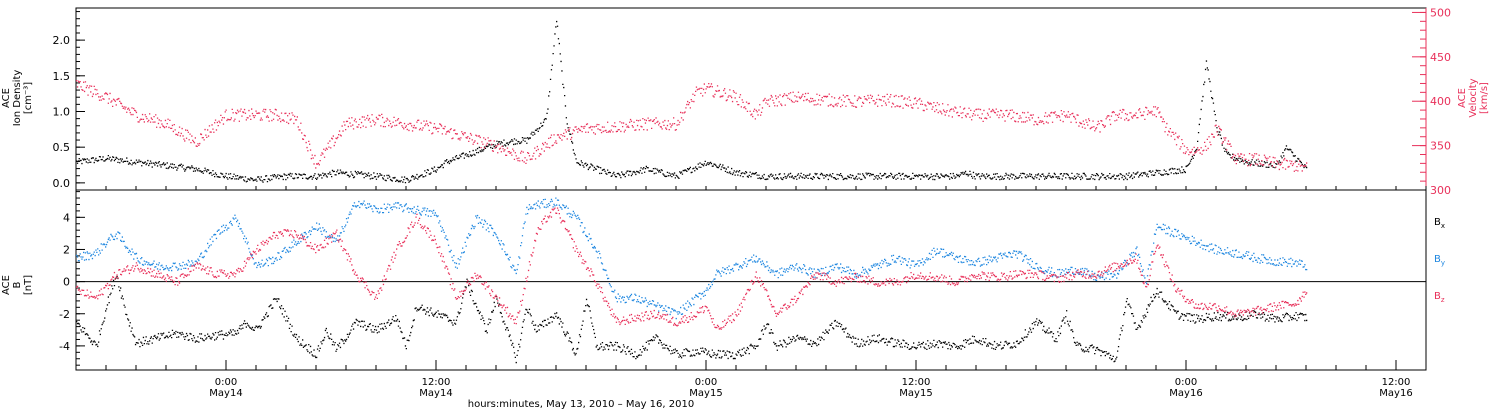  What do you see at coordinates (1440, 146) in the screenshot?
I see `velocity-ytick-label: 350` at bounding box center [1440, 146].